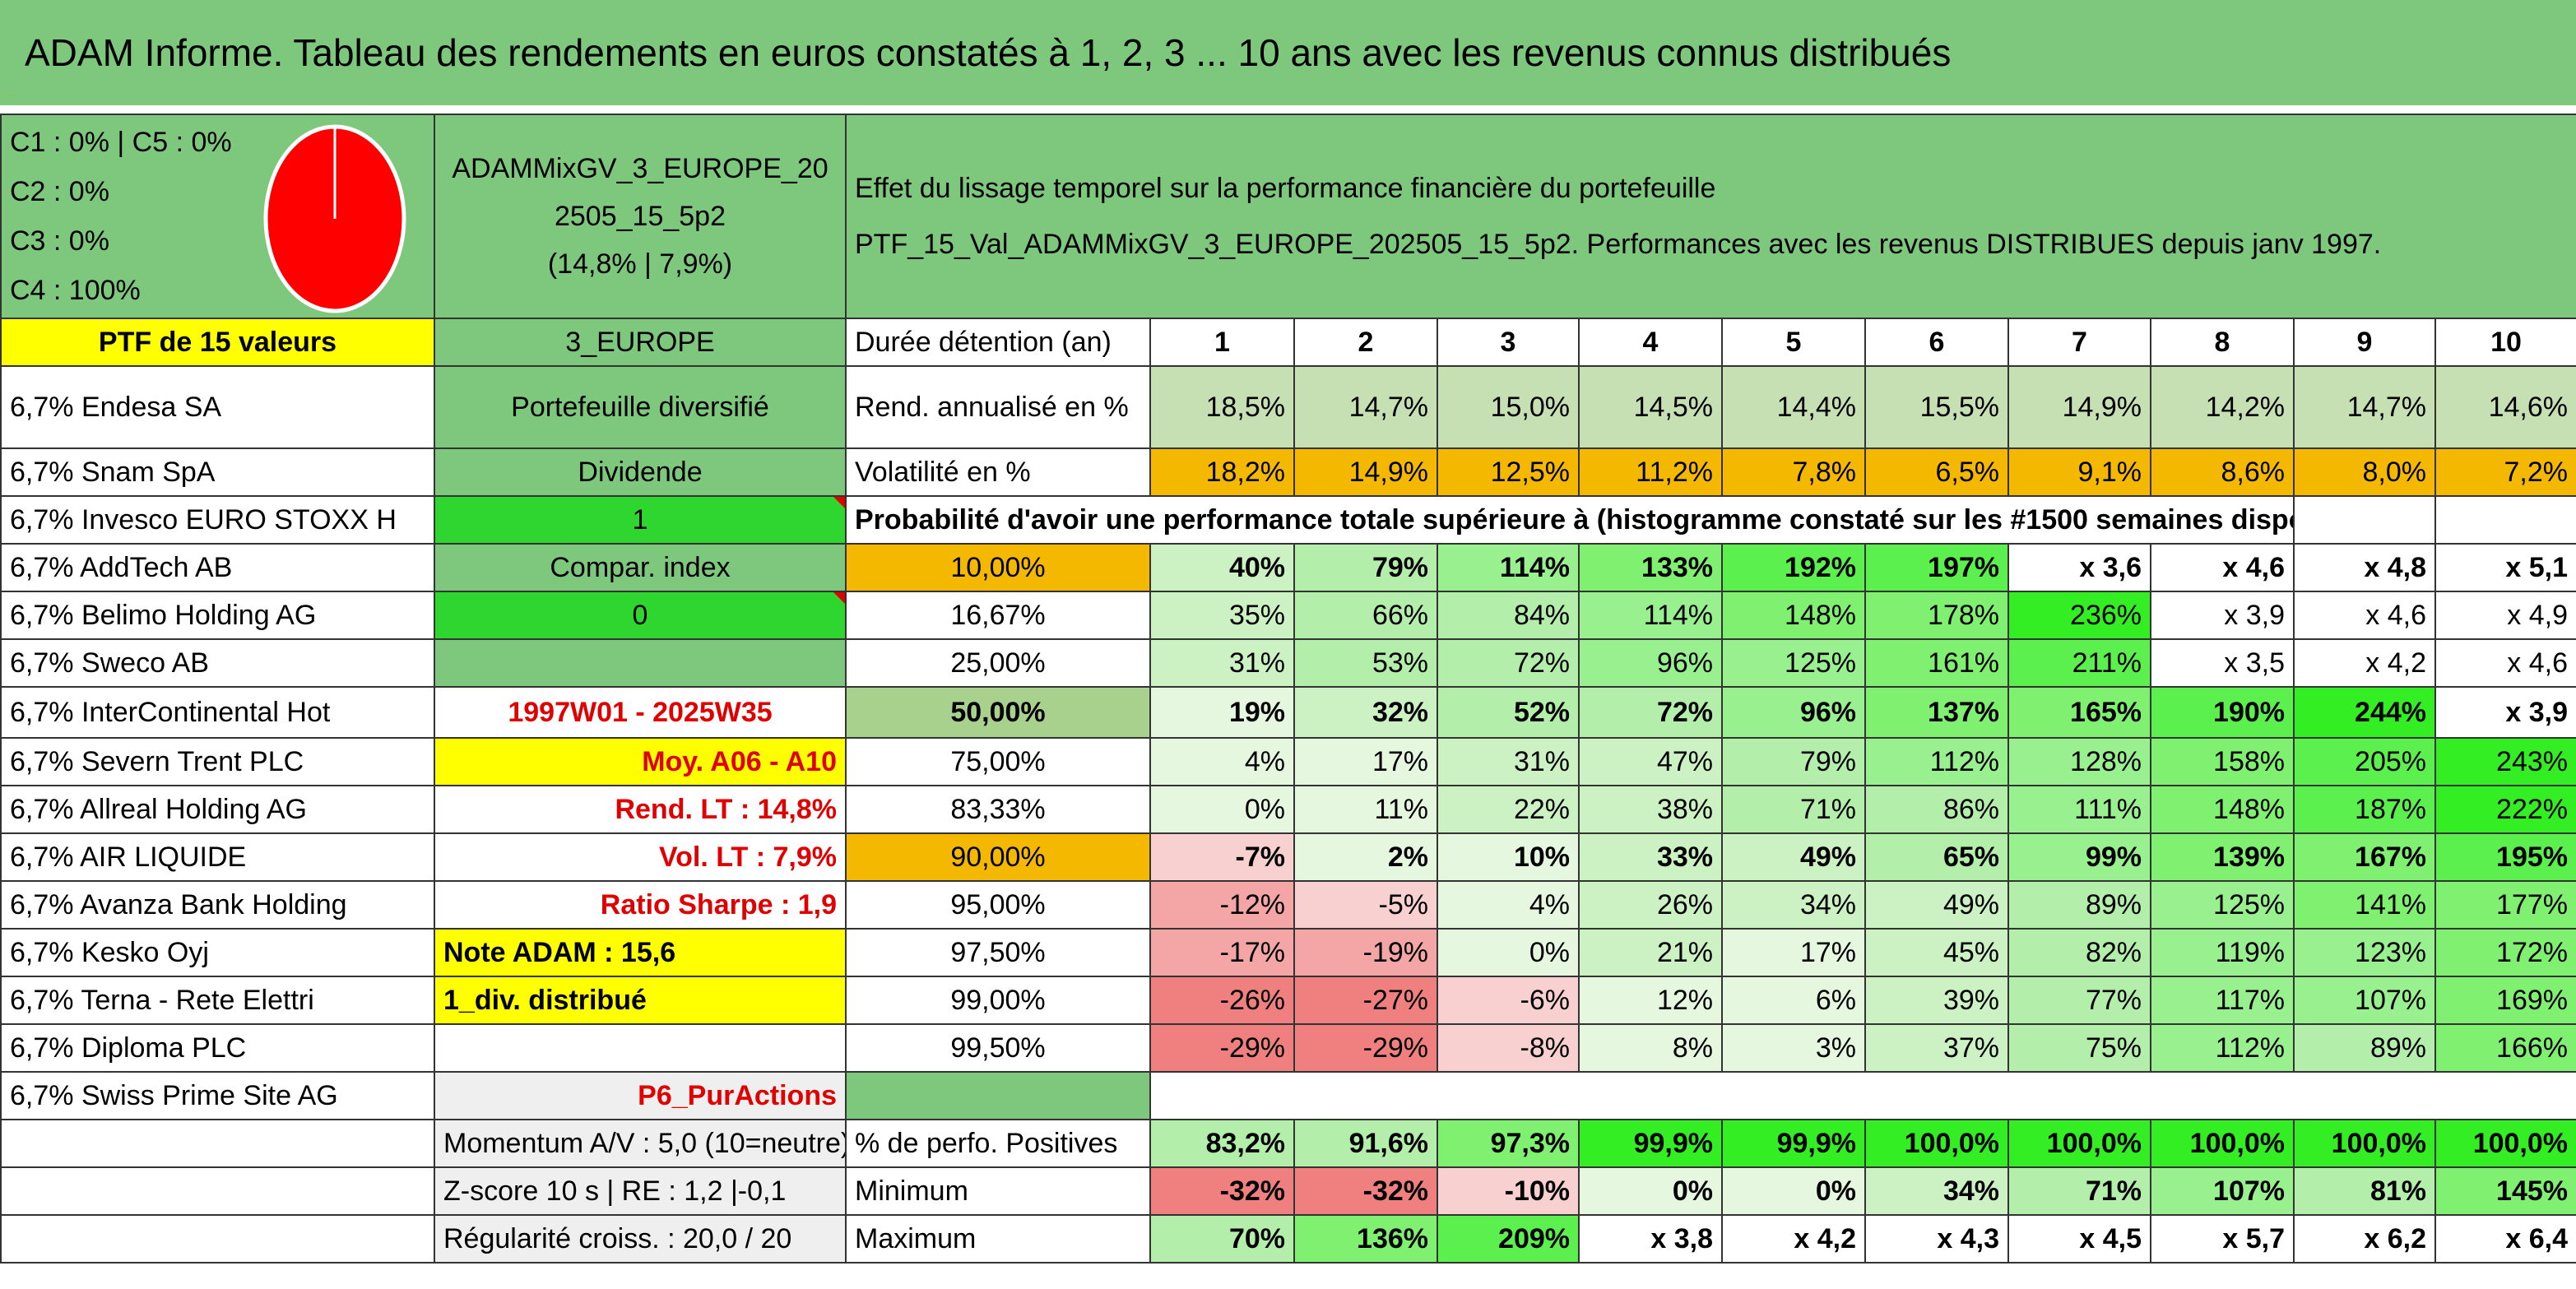 This screenshot has height=1289, width=2576. I want to click on quantile-value: 125%, so click(1793, 663).